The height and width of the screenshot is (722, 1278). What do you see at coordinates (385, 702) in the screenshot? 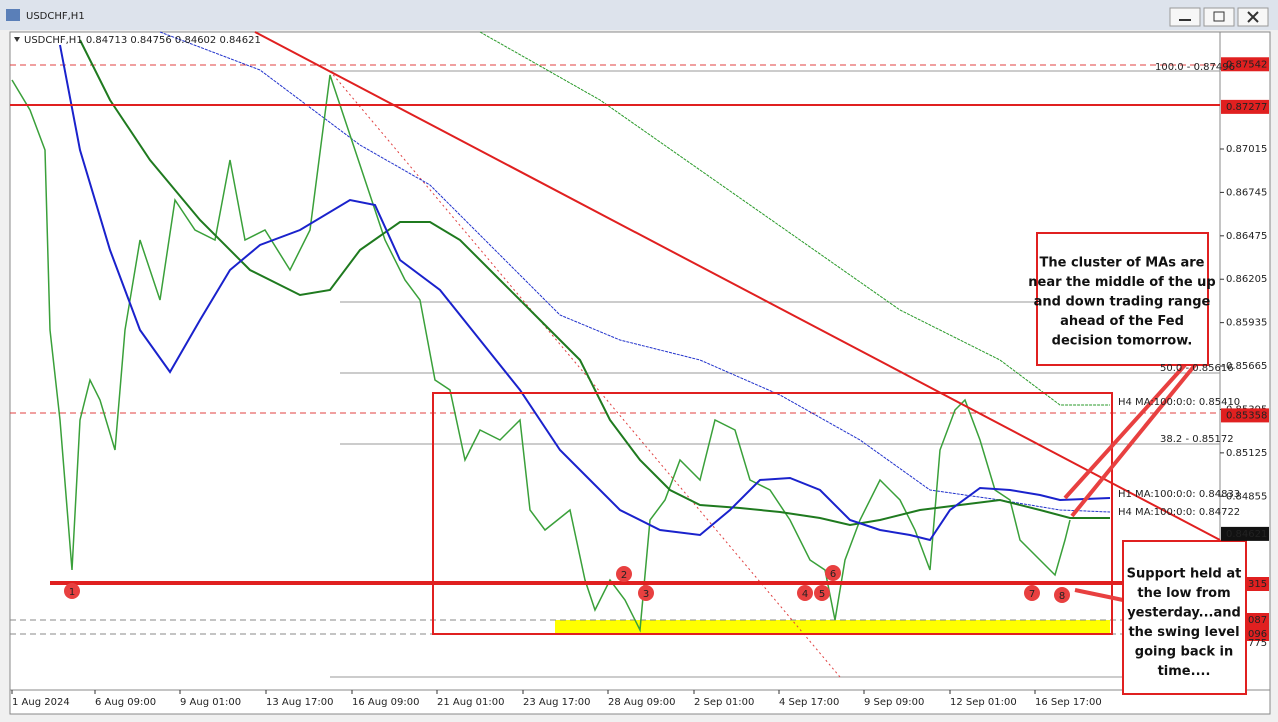
I see `time-label: 16 Aug 09:00` at bounding box center [385, 702].